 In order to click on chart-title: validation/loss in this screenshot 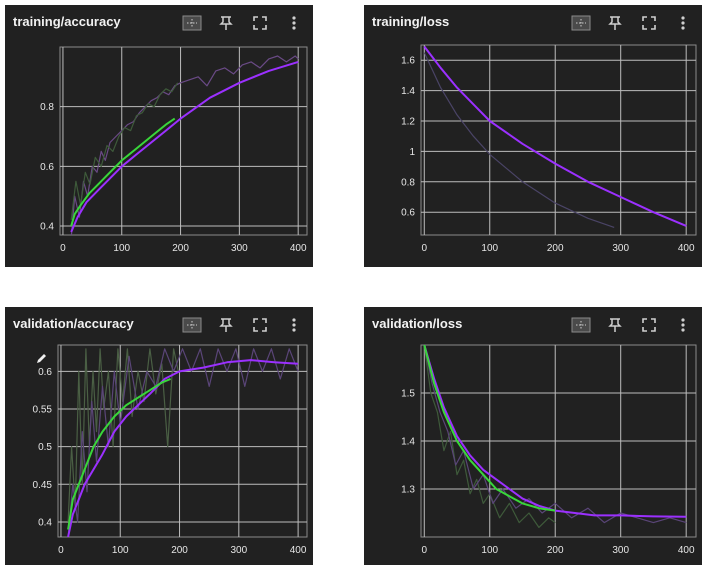, I will do `click(417, 323)`.